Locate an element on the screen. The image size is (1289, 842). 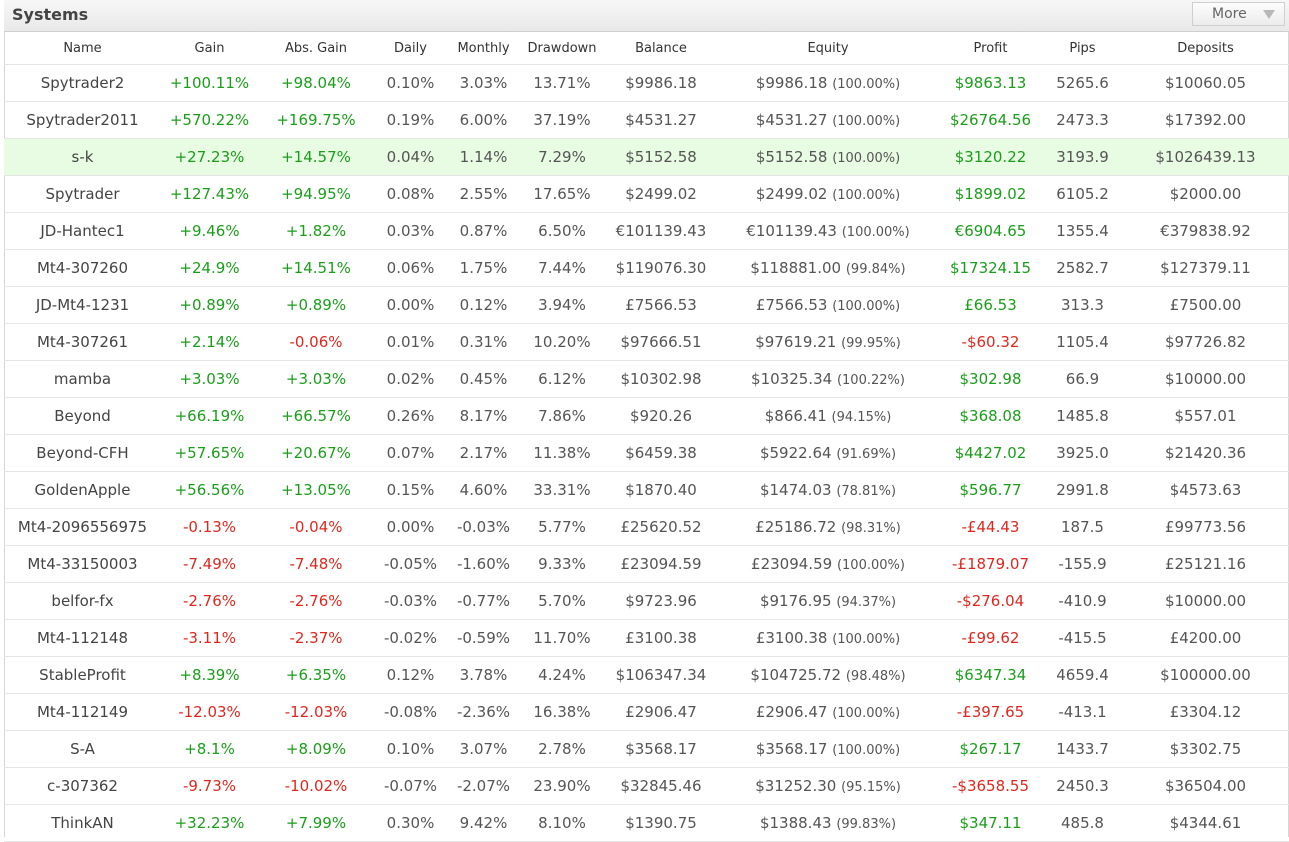
cell-abs-gain: -10.02% is located at coordinates (316, 786).